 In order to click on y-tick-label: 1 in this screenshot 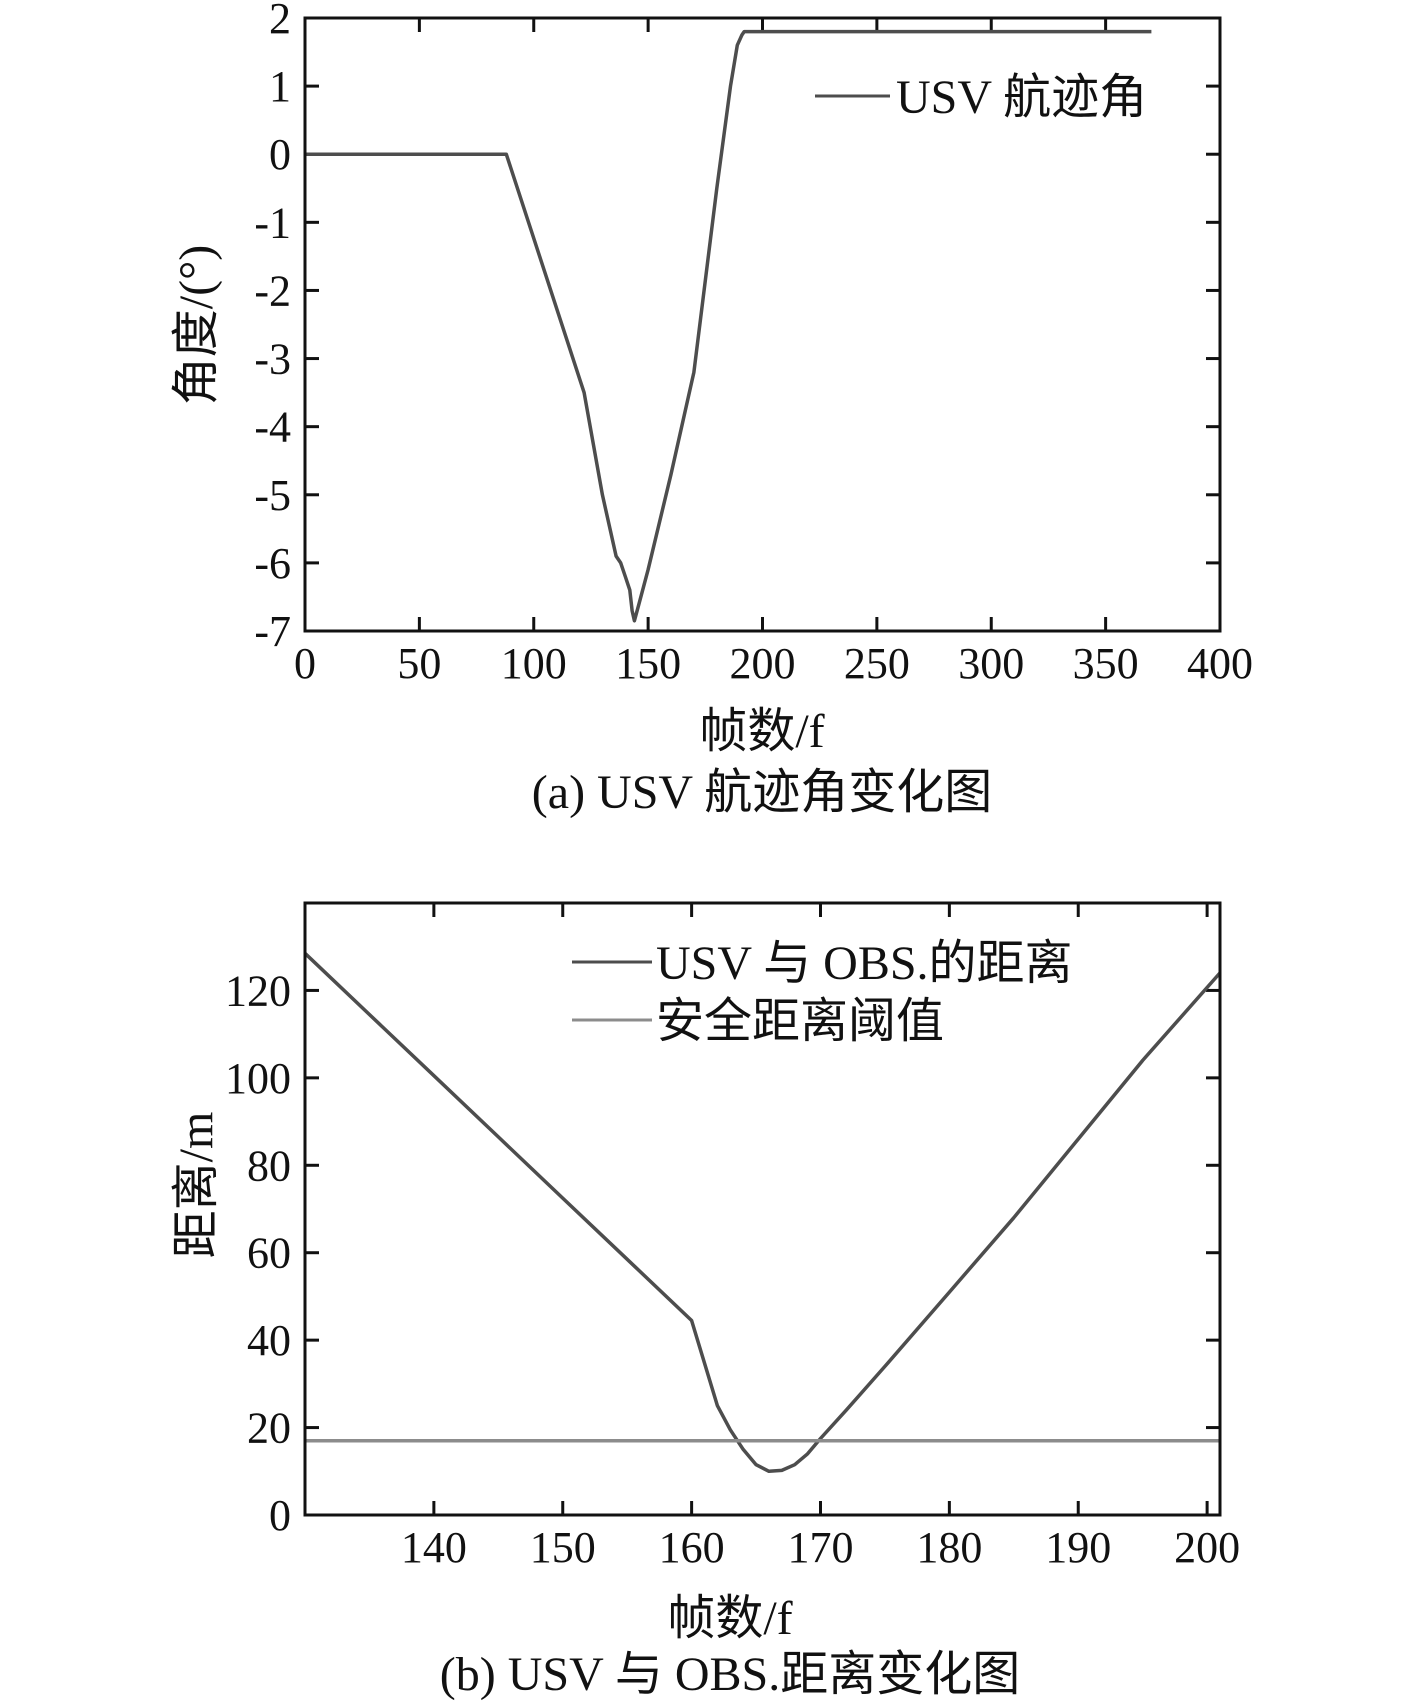, I will do `click(280, 86)`.